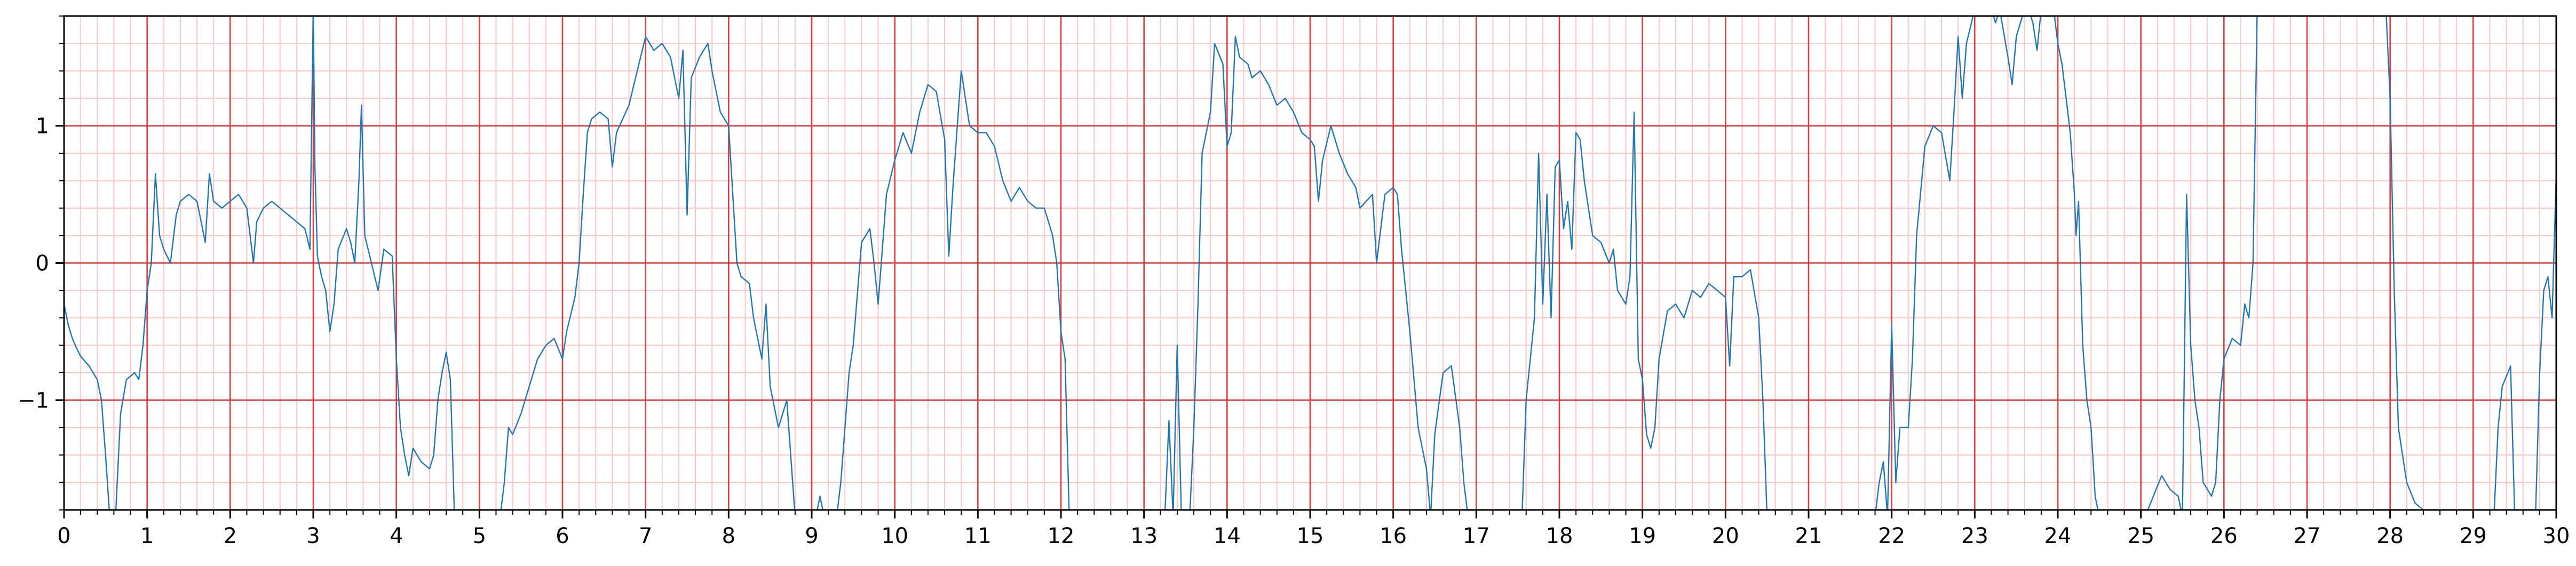 The image size is (2576, 566). I want to click on x-tick-label: 0, so click(63, 536).